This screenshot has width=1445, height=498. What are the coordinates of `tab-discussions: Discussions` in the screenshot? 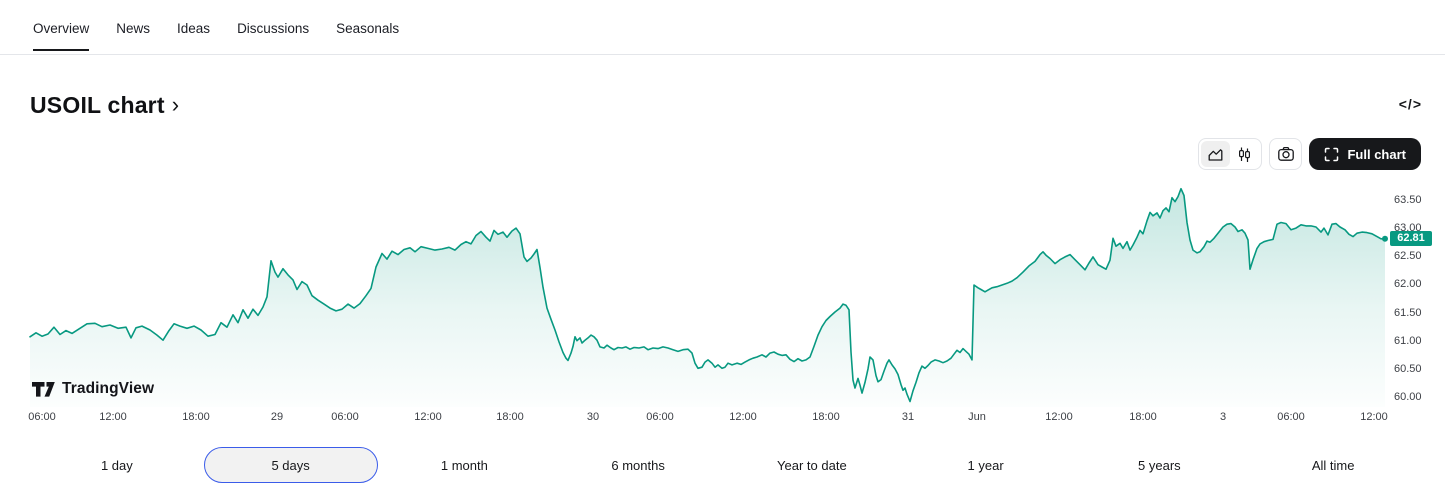 It's located at (273, 28).